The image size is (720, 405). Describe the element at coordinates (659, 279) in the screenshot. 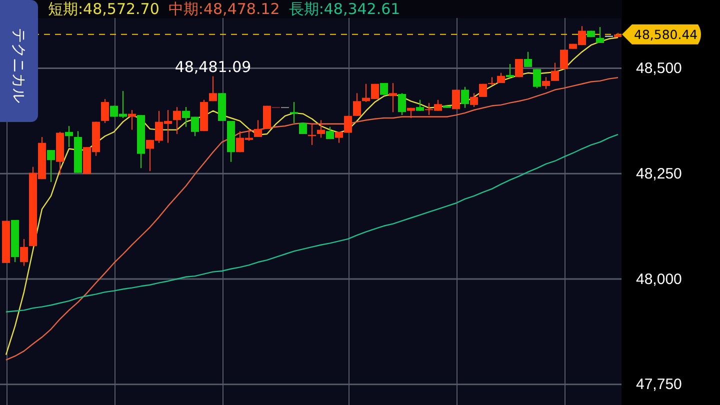

I see `y-tick-label: 48,000` at that location.